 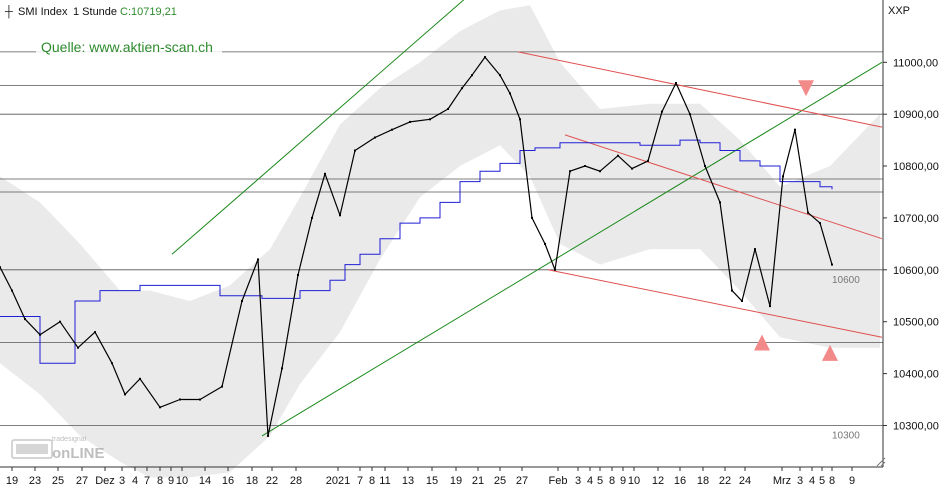 What do you see at coordinates (408, 481) in the screenshot?
I see `x-tick-label: 13` at bounding box center [408, 481].